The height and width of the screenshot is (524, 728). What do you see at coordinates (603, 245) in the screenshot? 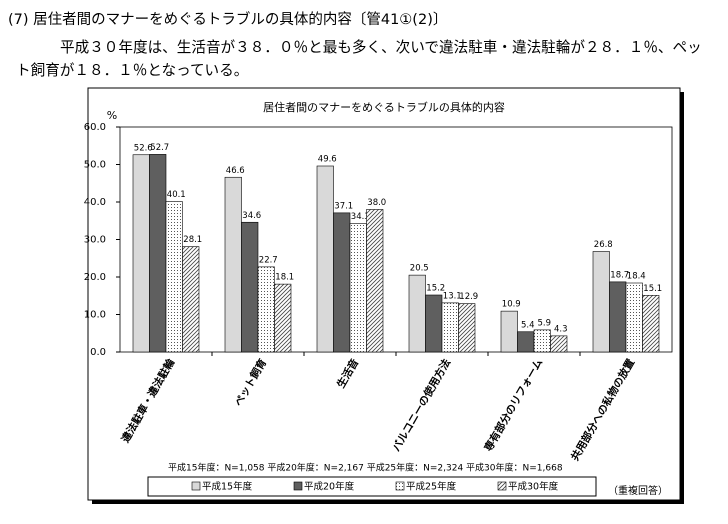
I see `value-label: 26.8` at bounding box center [603, 245].